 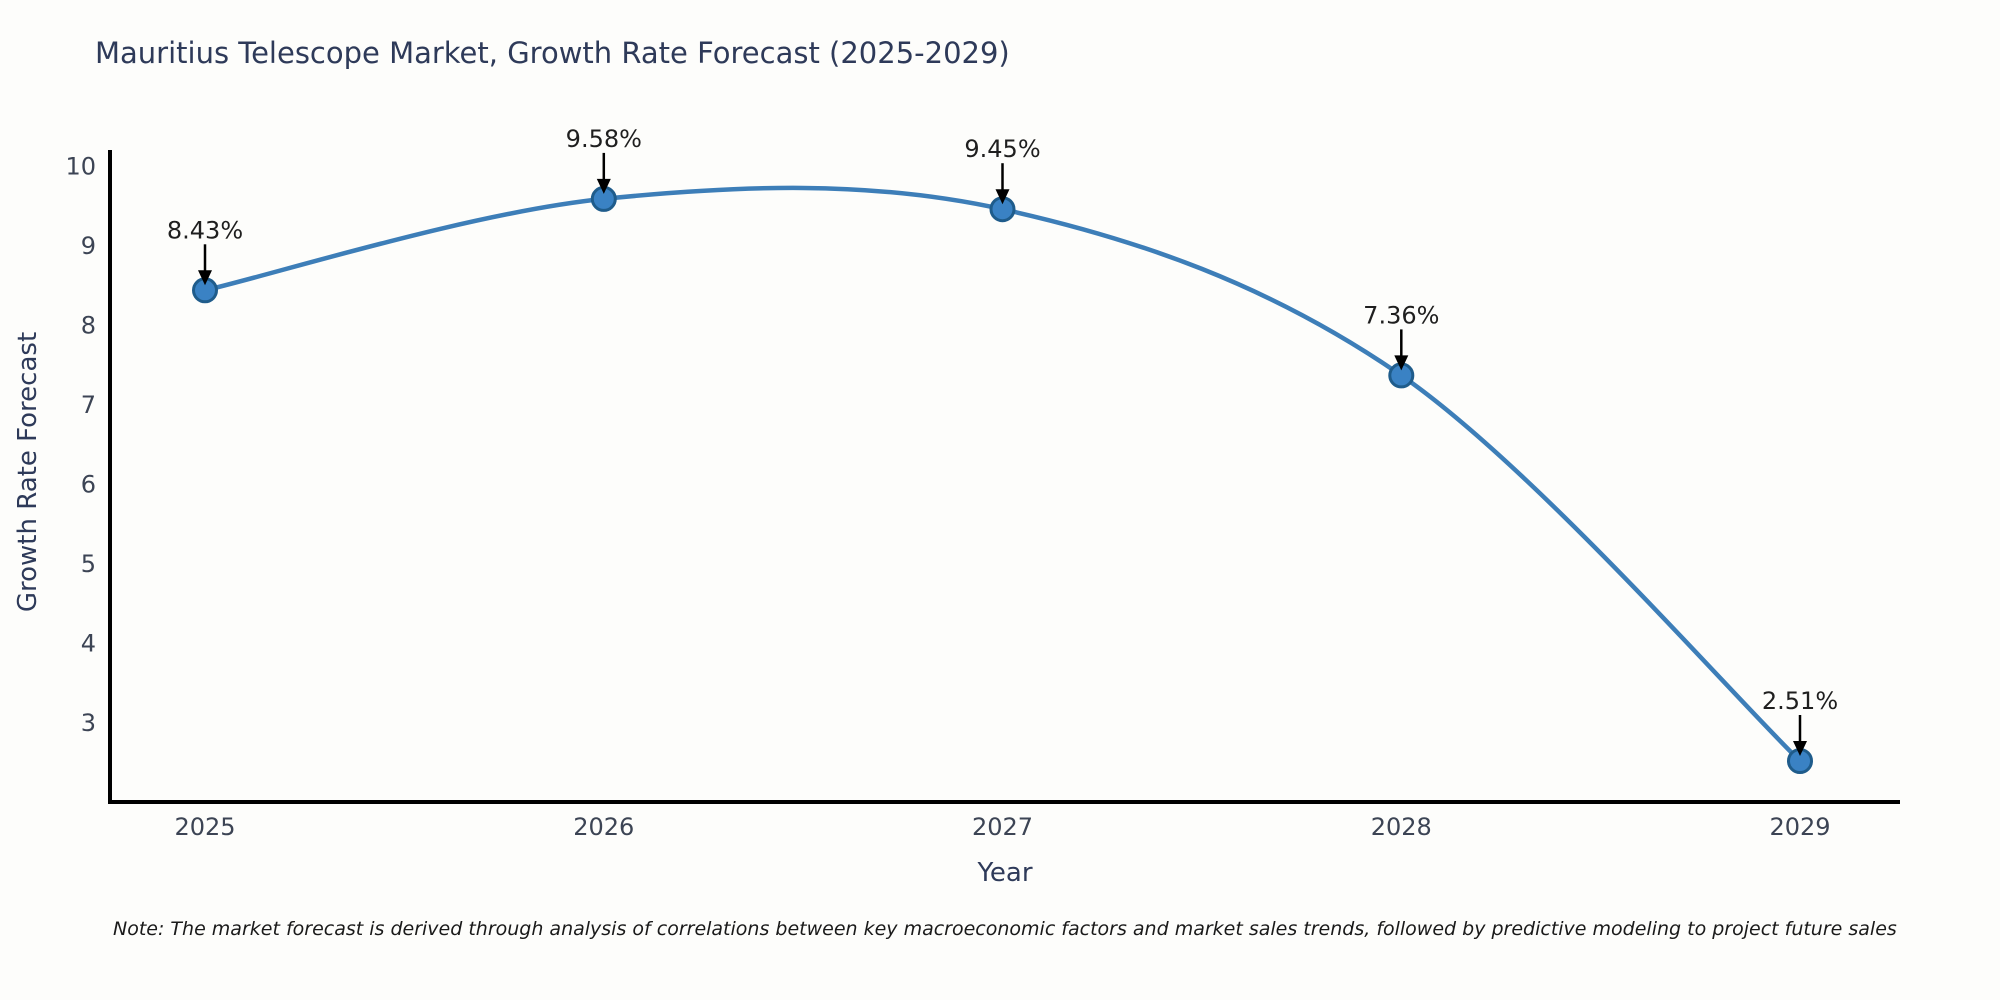 What do you see at coordinates (205, 230) in the screenshot?
I see `data-point-label: 8.43%` at bounding box center [205, 230].